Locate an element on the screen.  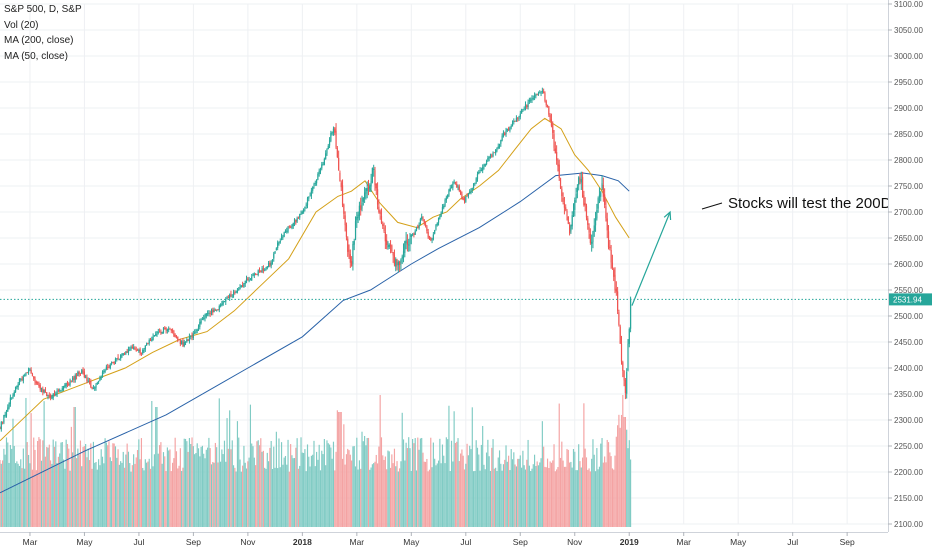
y-tick-label: 2800.00 is located at coordinates (908, 160).